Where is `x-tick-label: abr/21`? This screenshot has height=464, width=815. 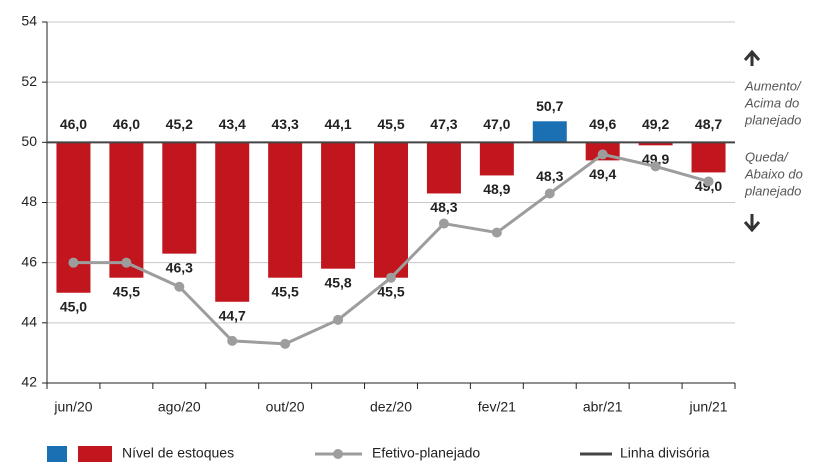 x-tick-label: abr/21 is located at coordinates (603, 407).